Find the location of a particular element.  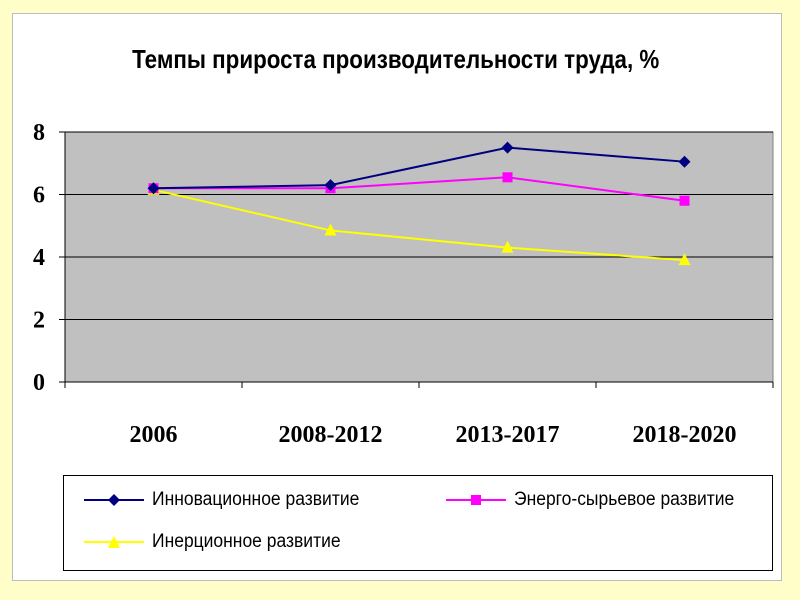

y-tick-label: 0 is located at coordinates (39, 383).